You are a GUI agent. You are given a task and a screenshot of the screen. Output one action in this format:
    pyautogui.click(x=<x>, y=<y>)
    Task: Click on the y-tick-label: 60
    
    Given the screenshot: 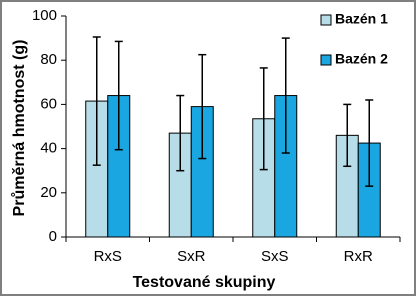 What is the action you would take?
    pyautogui.click(x=48, y=103)
    